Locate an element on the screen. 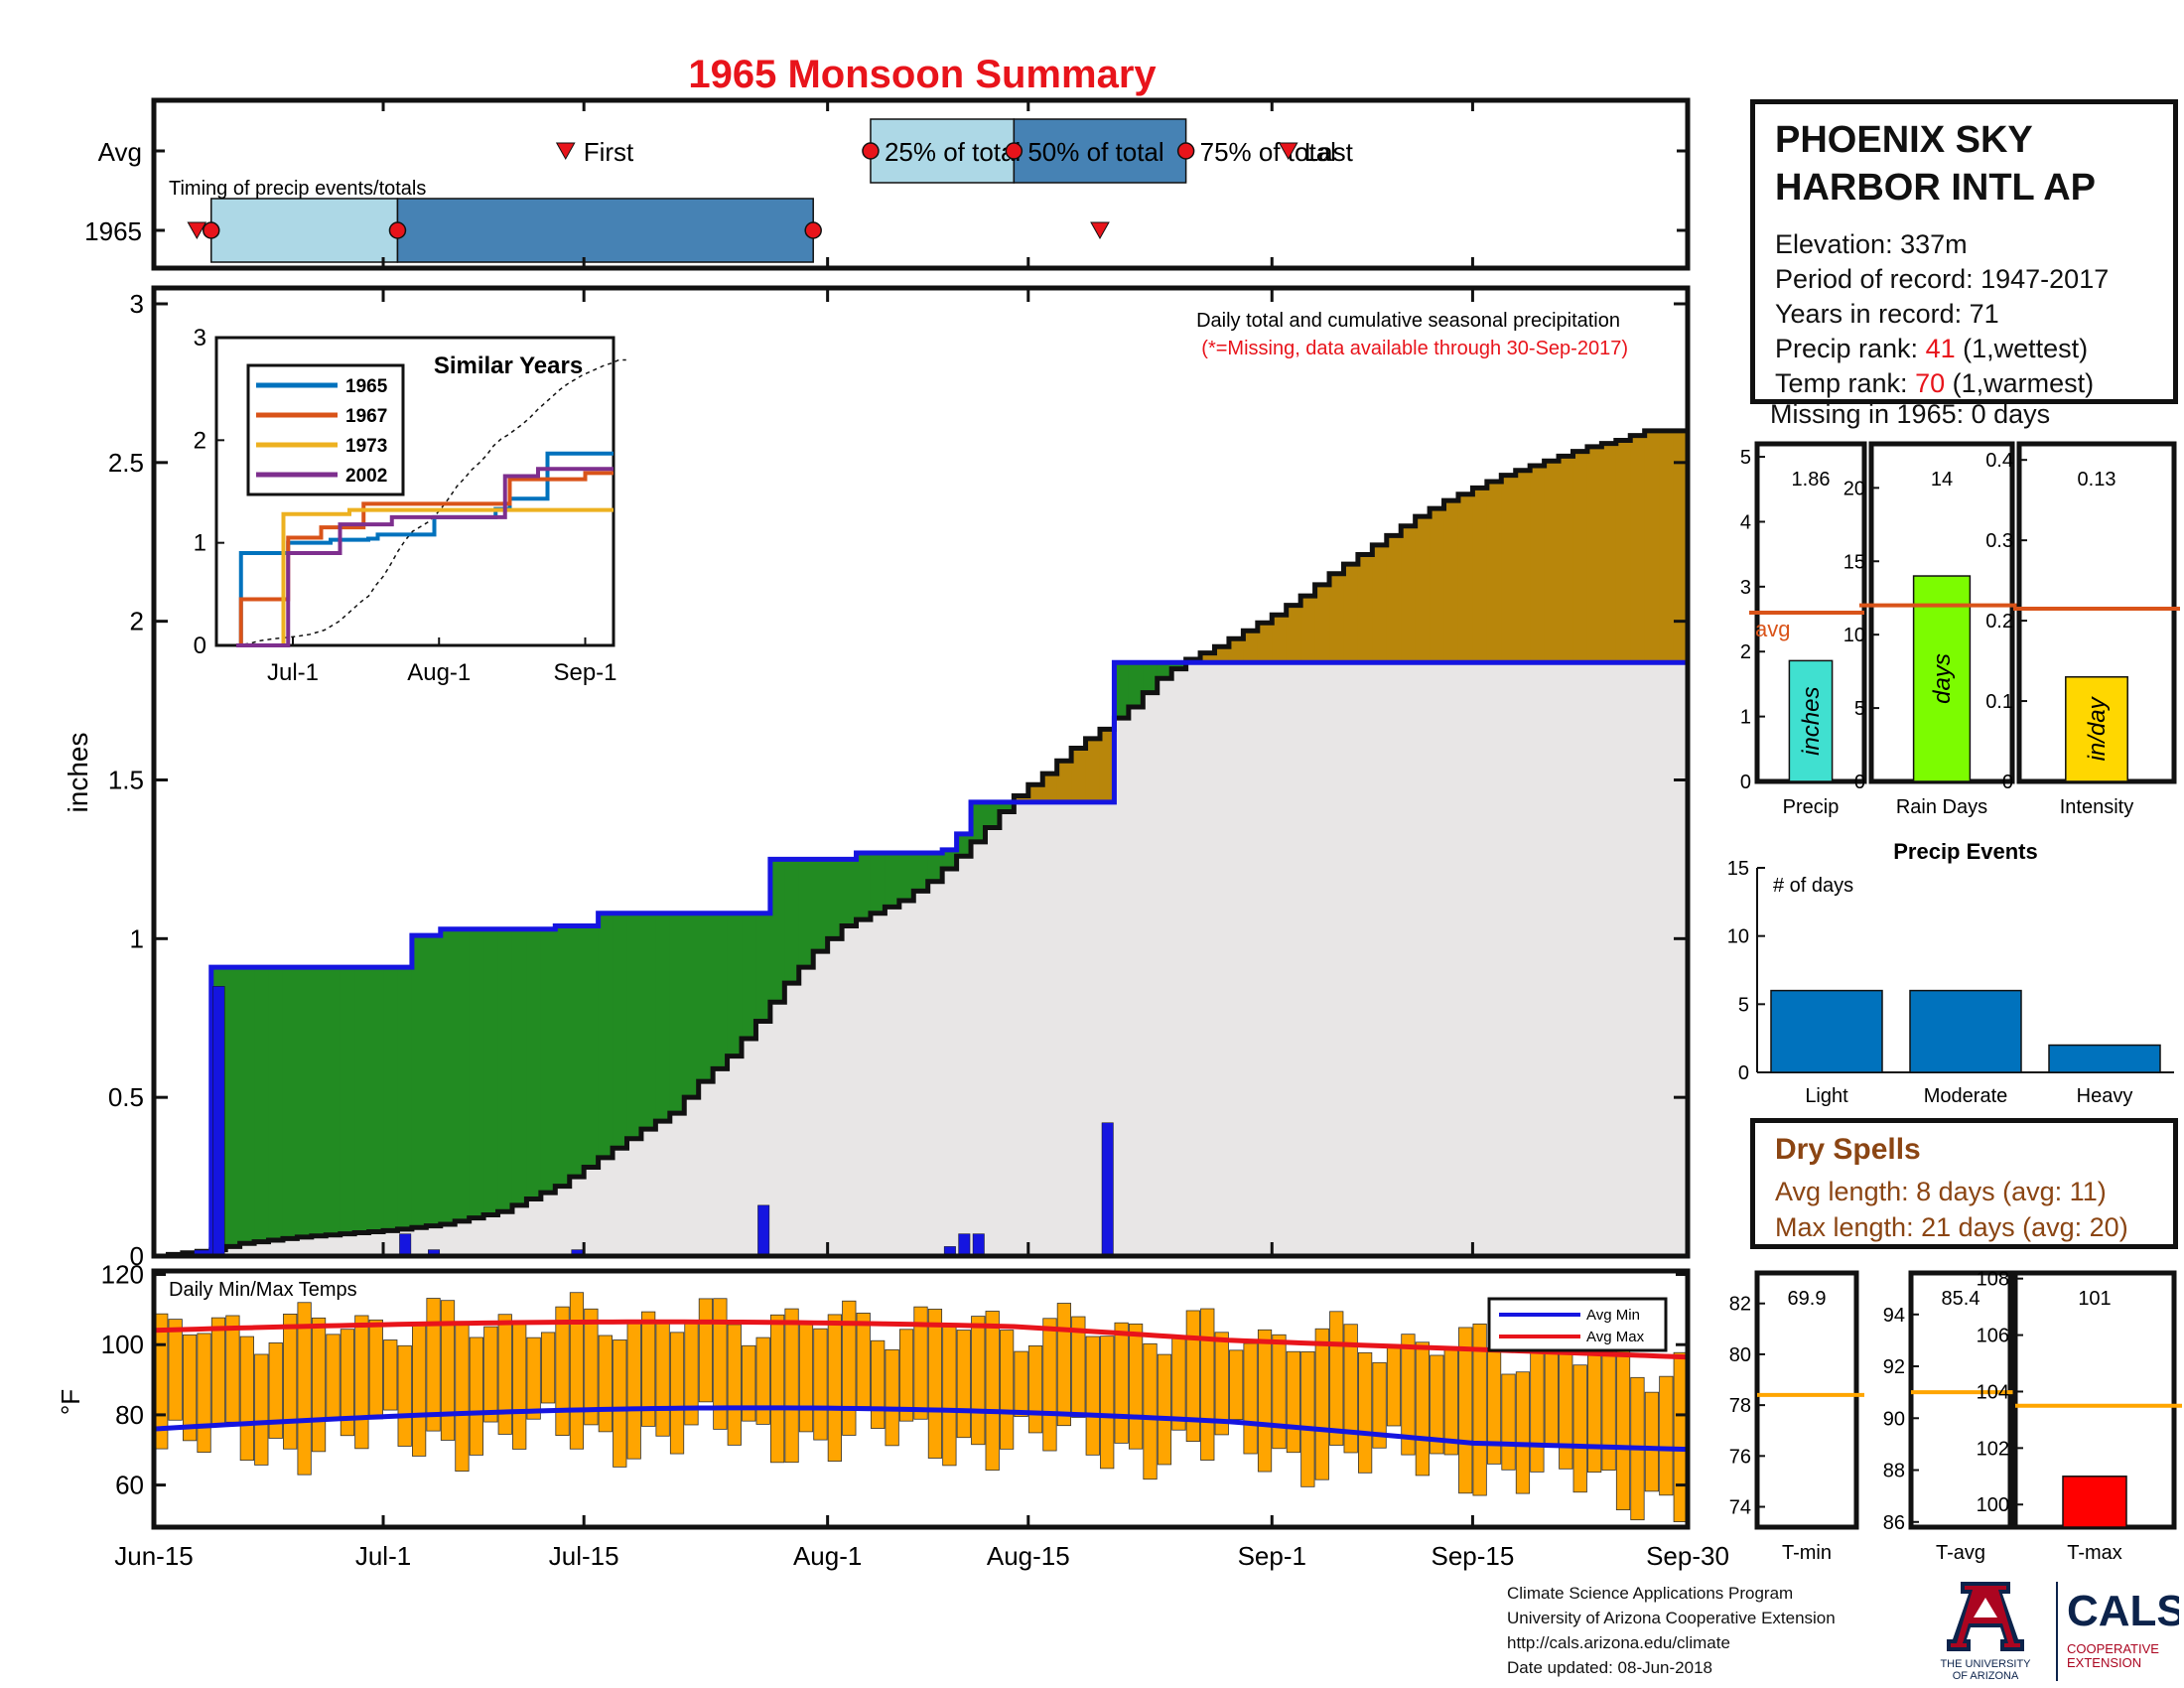 The height and width of the screenshot is (1688, 2184). station-elevation: Elevation: 337m is located at coordinates (1871, 244).